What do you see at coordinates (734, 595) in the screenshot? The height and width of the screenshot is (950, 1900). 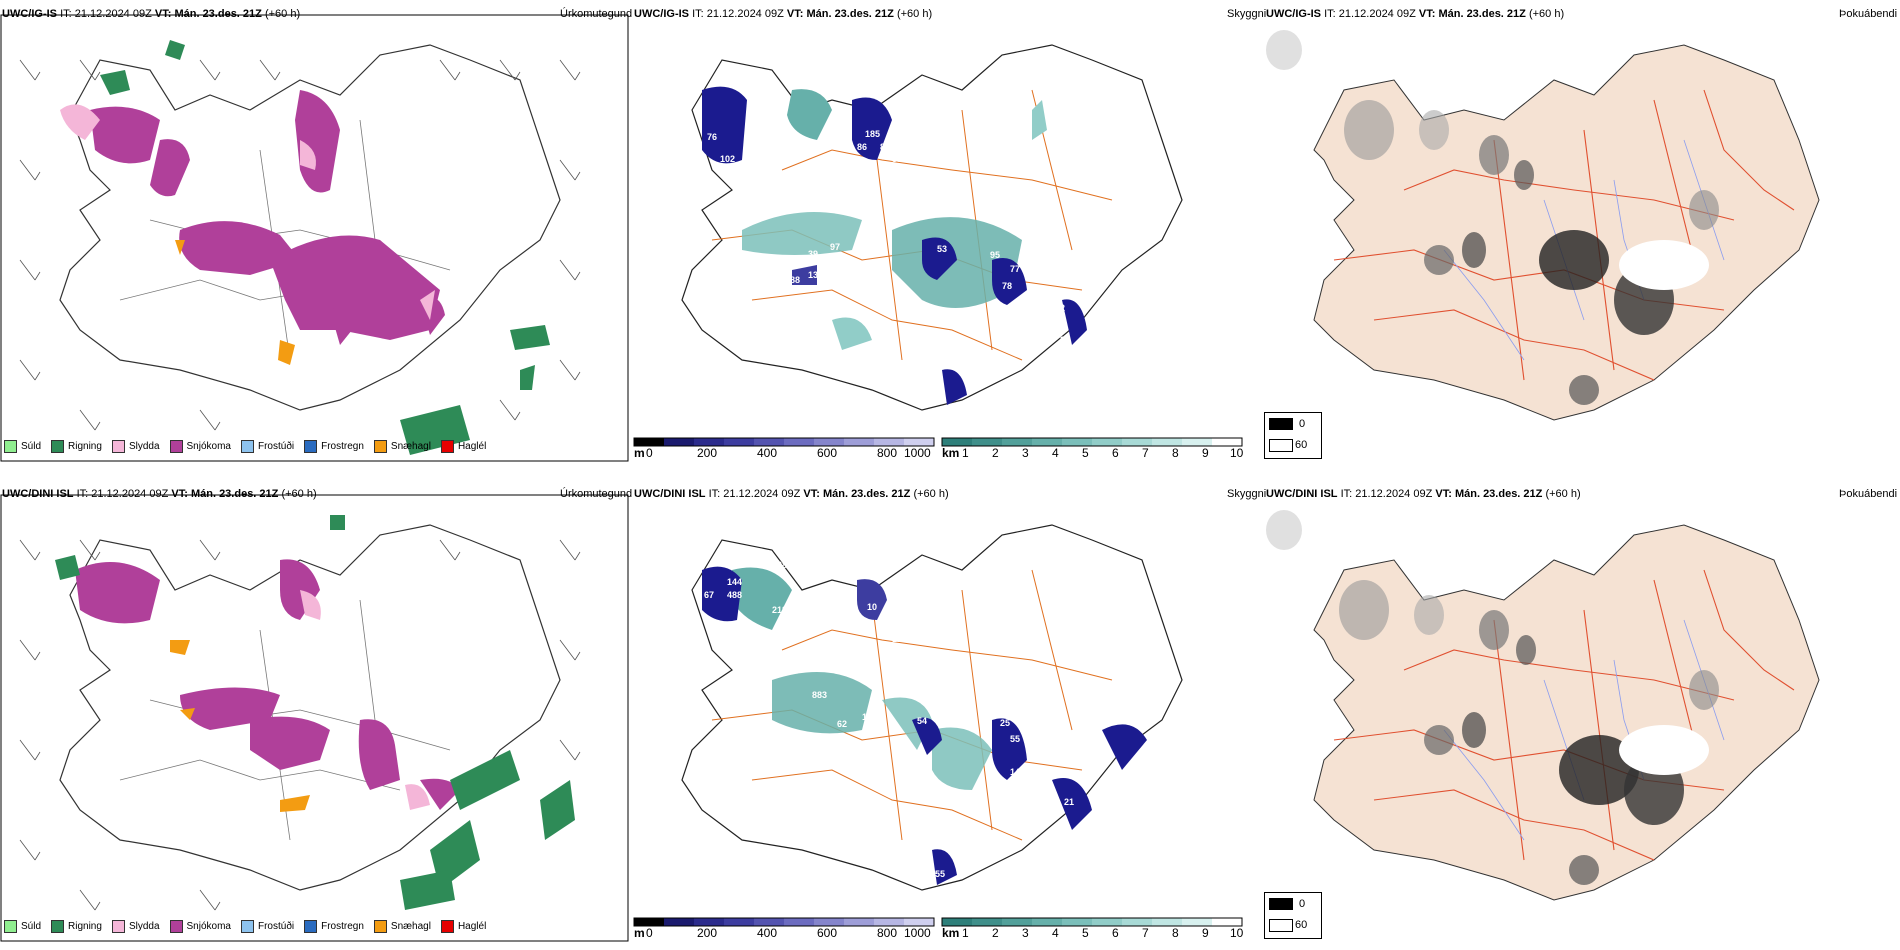 I see `ceiling-value: 488` at bounding box center [734, 595].